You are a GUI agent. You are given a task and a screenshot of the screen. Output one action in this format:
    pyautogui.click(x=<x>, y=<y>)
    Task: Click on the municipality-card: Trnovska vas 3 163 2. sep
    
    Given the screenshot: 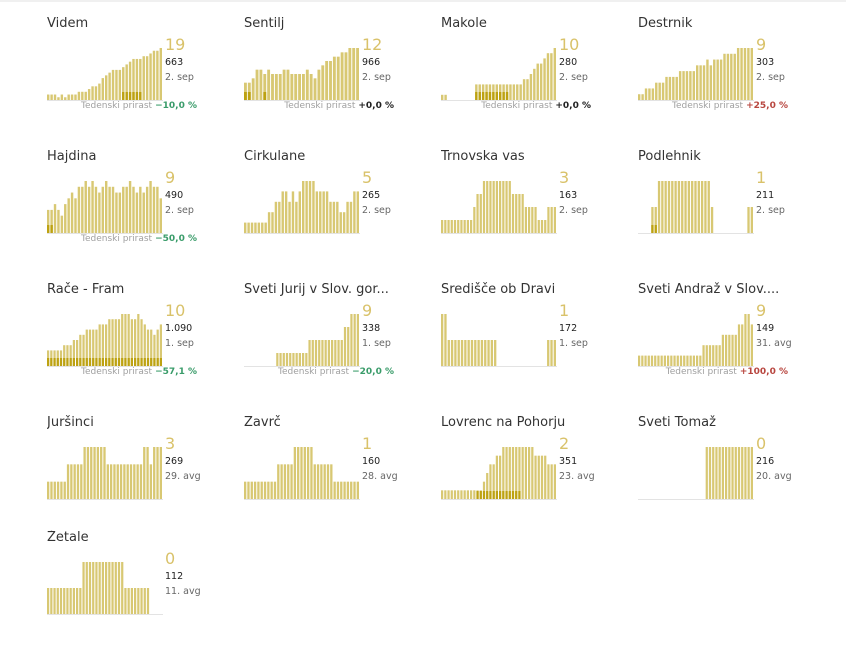 What is the action you would take?
    pyautogui.click(x=536, y=208)
    